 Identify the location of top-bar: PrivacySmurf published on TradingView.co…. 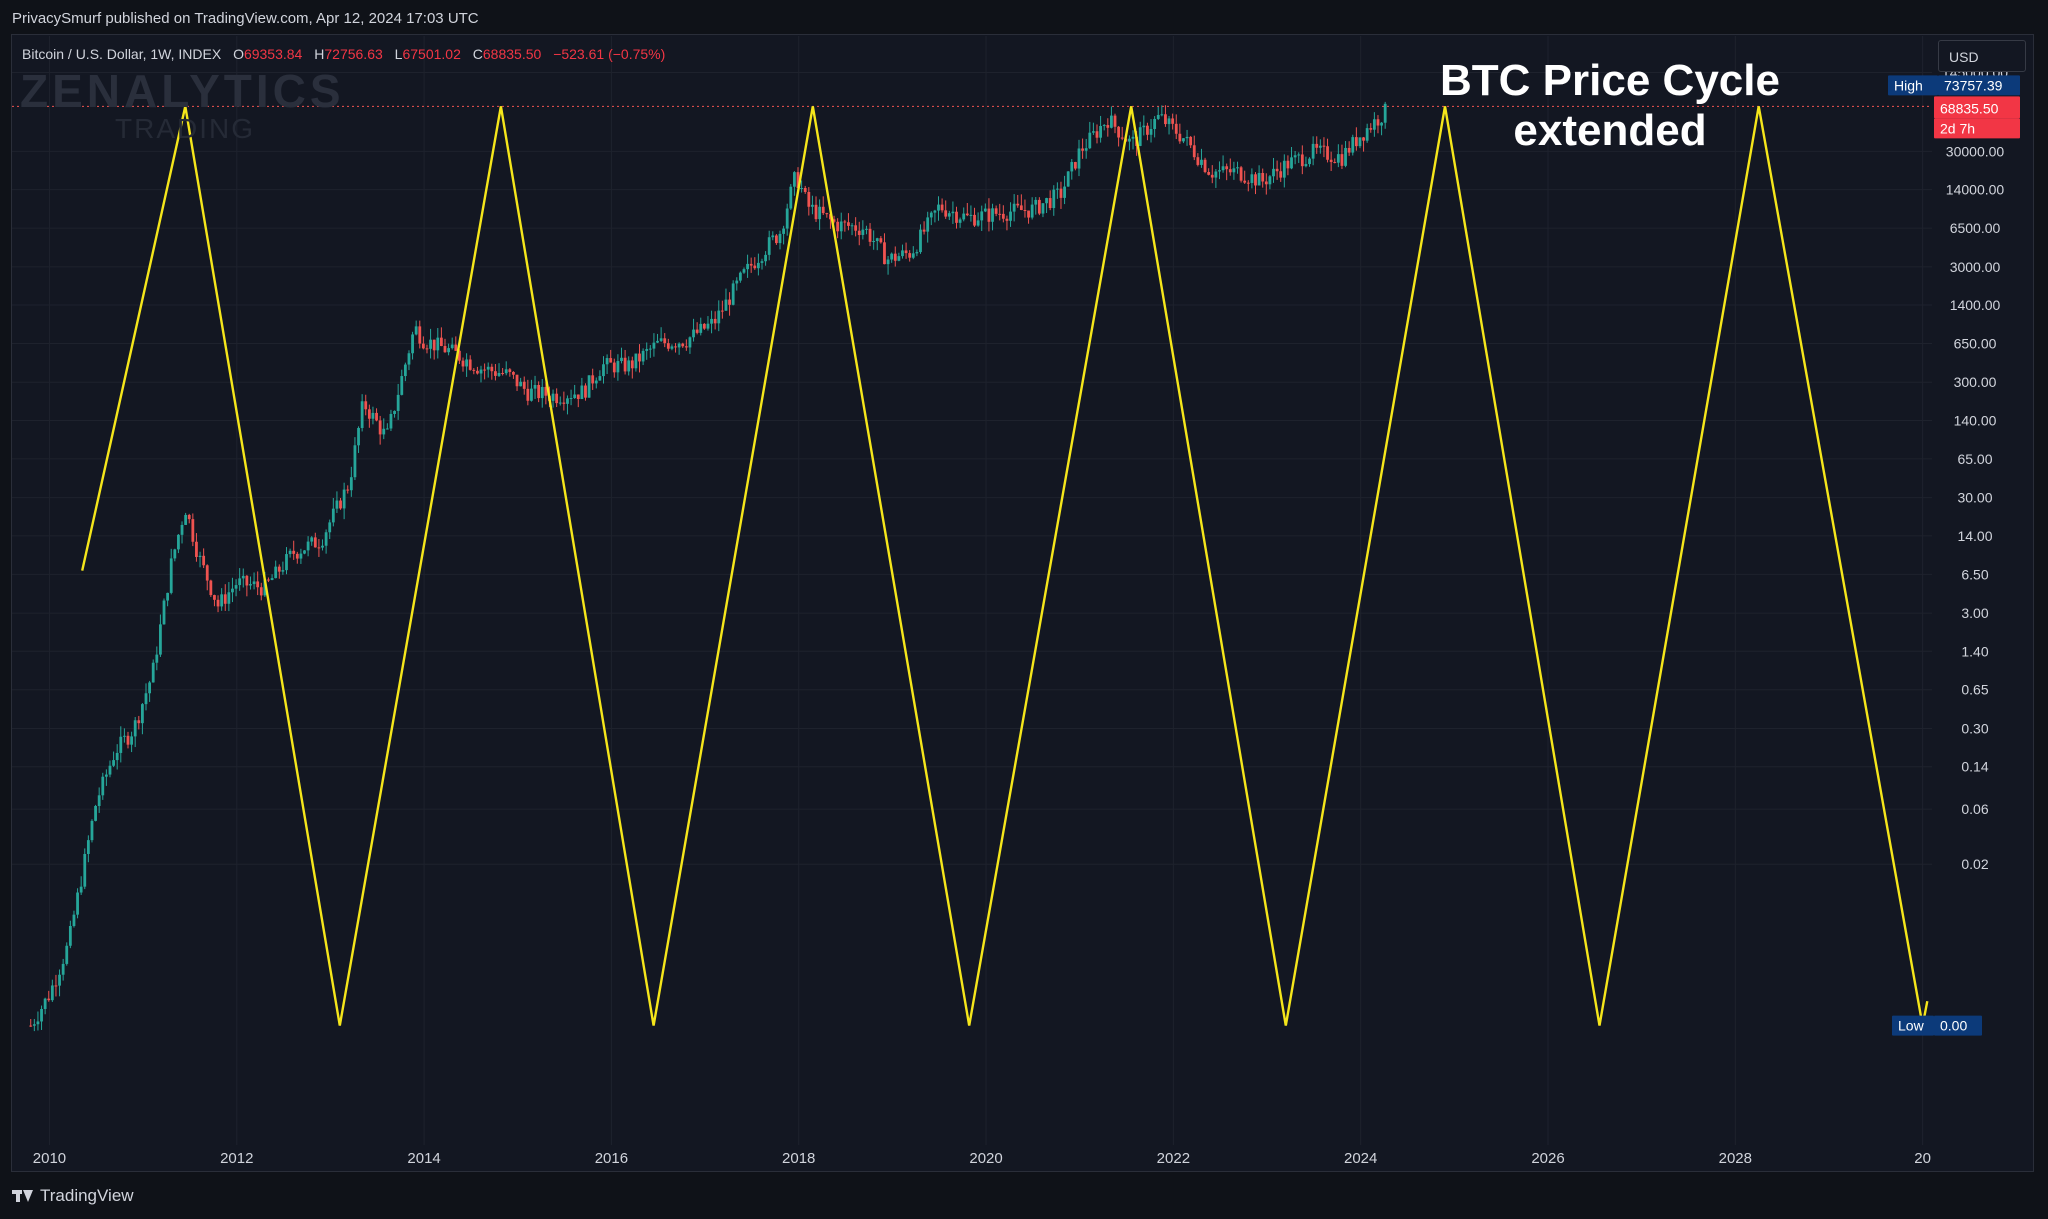
(1024, 19).